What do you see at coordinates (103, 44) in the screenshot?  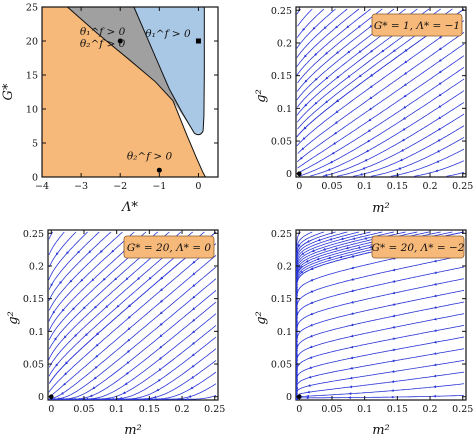 I see `region-label-gray: θ₂^f > 0` at bounding box center [103, 44].